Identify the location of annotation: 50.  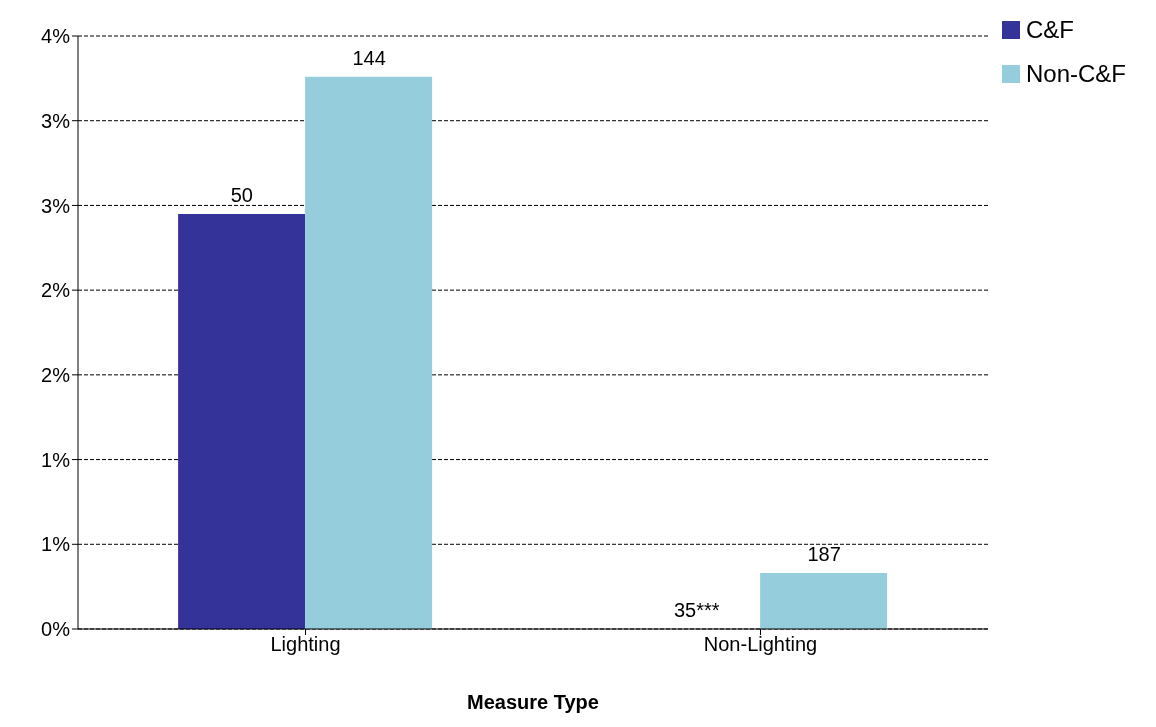
(241, 194).